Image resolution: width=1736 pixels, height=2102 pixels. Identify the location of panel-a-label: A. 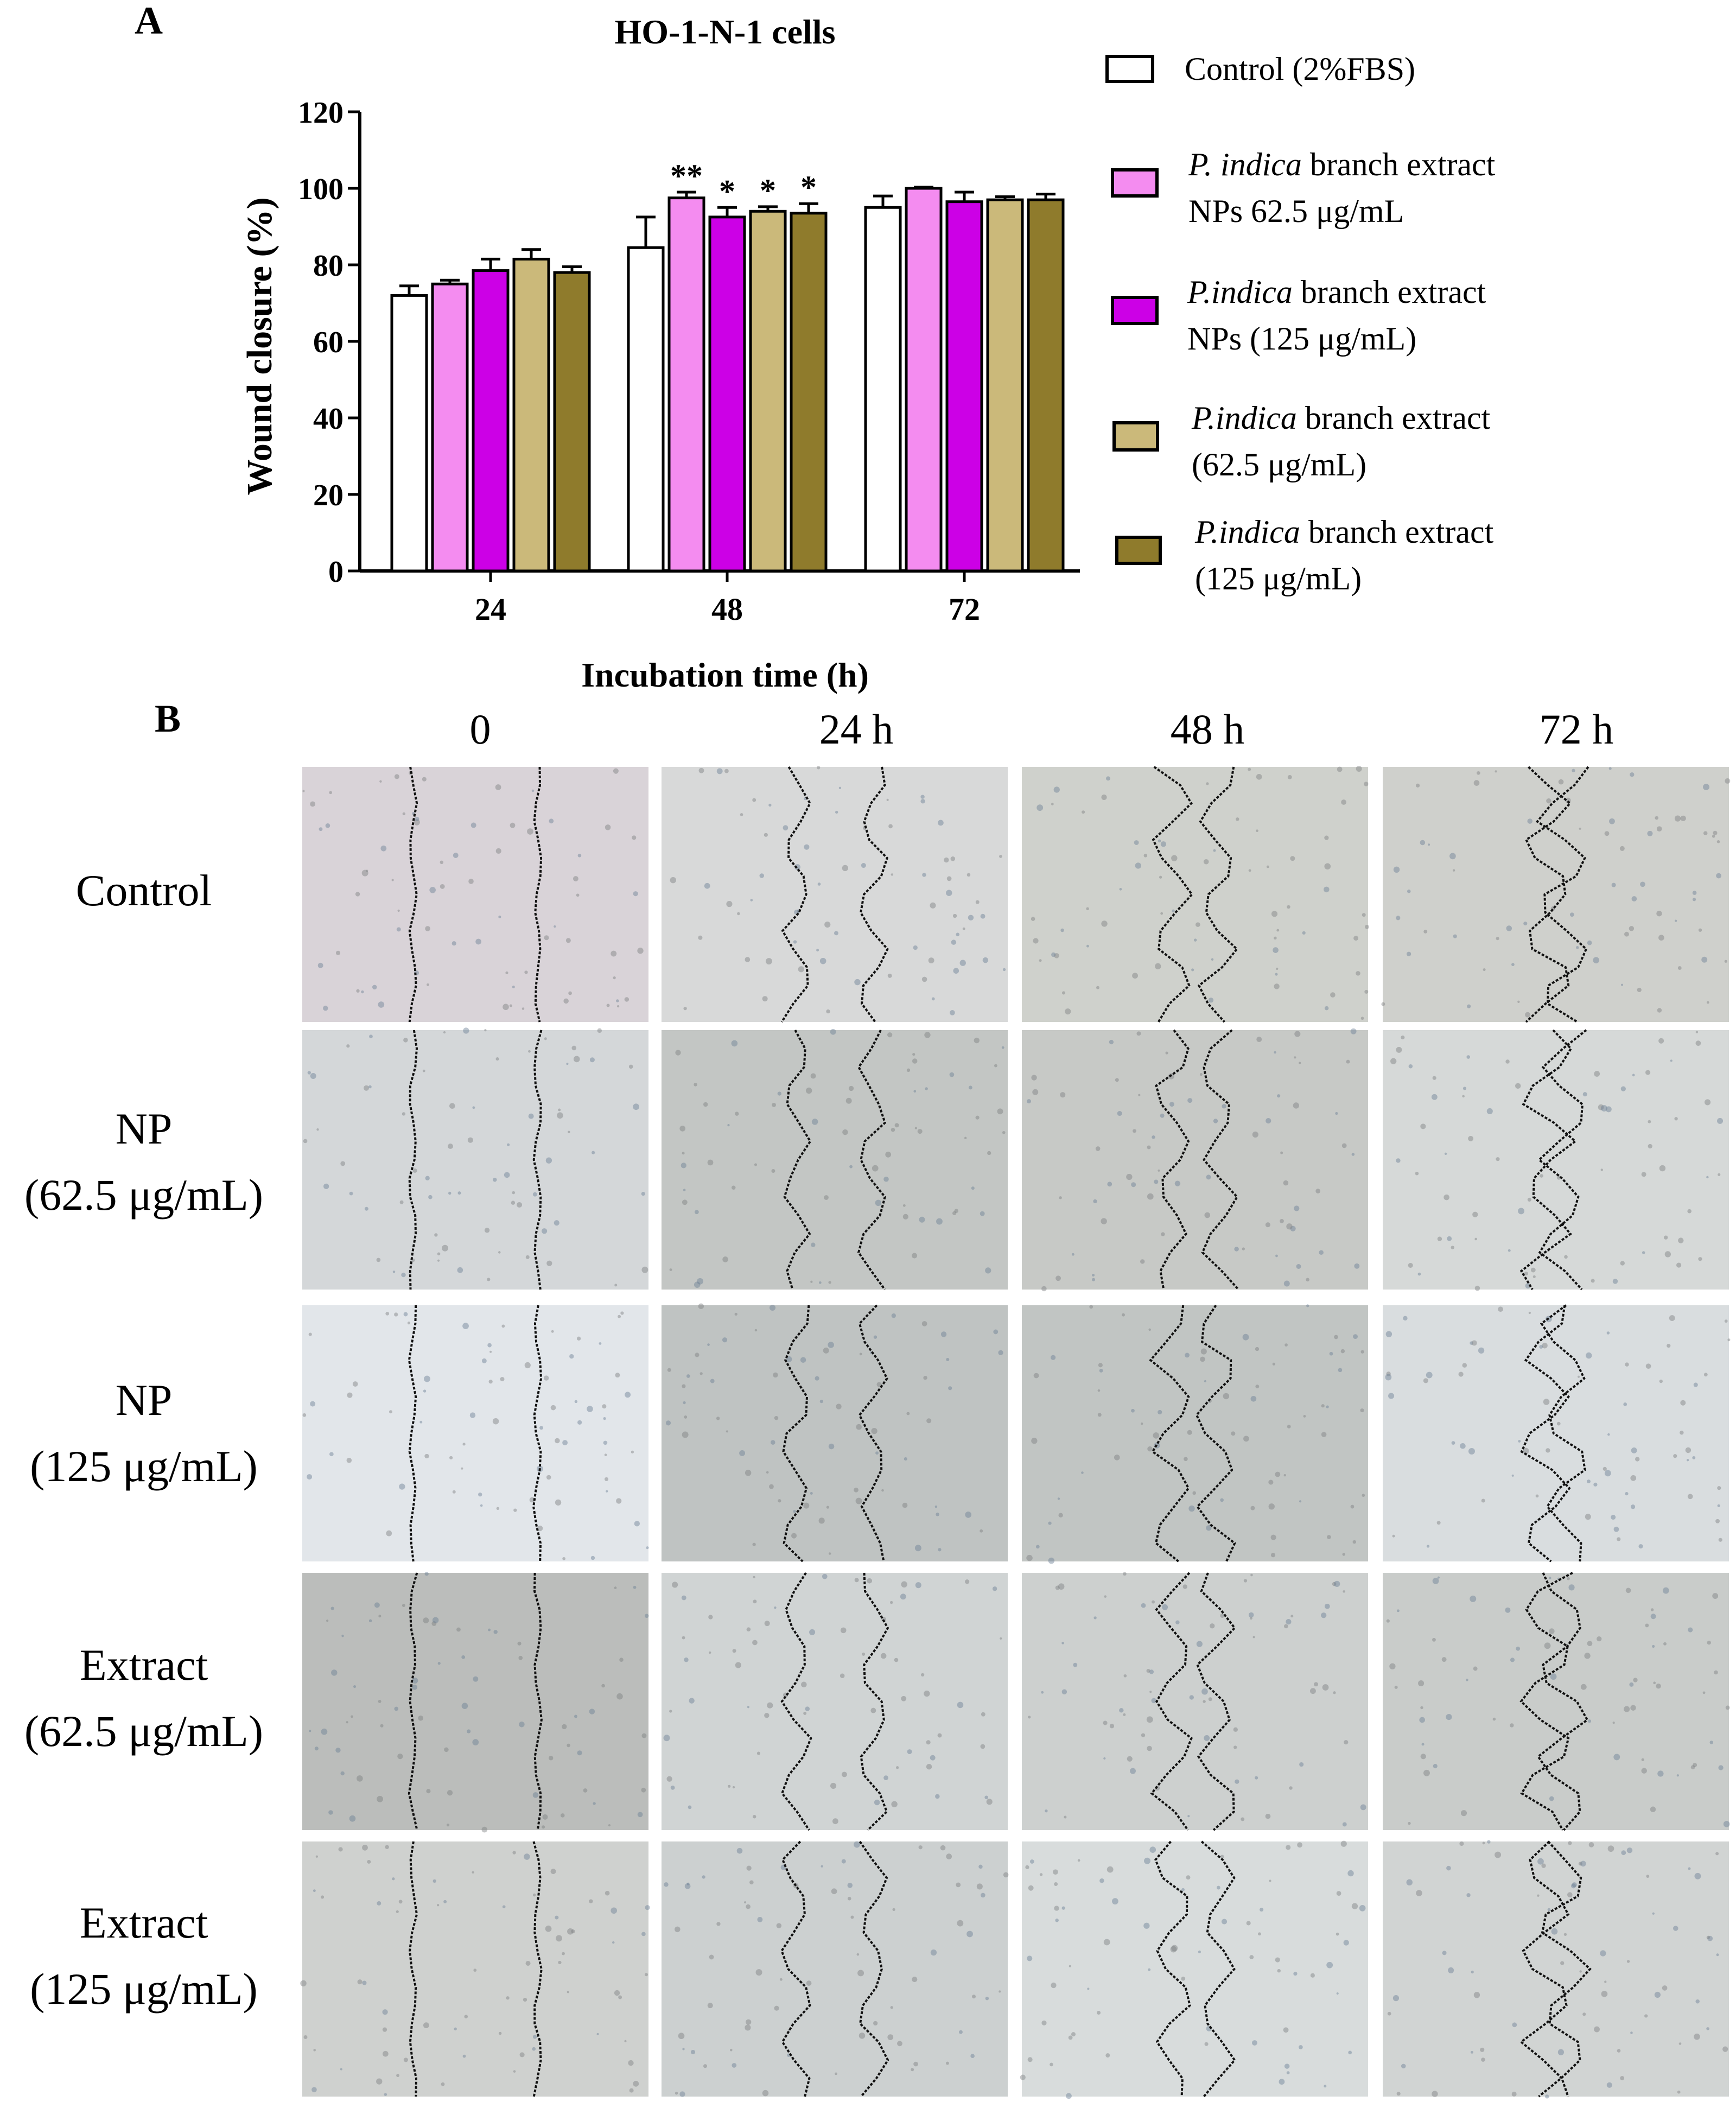
(149, 21).